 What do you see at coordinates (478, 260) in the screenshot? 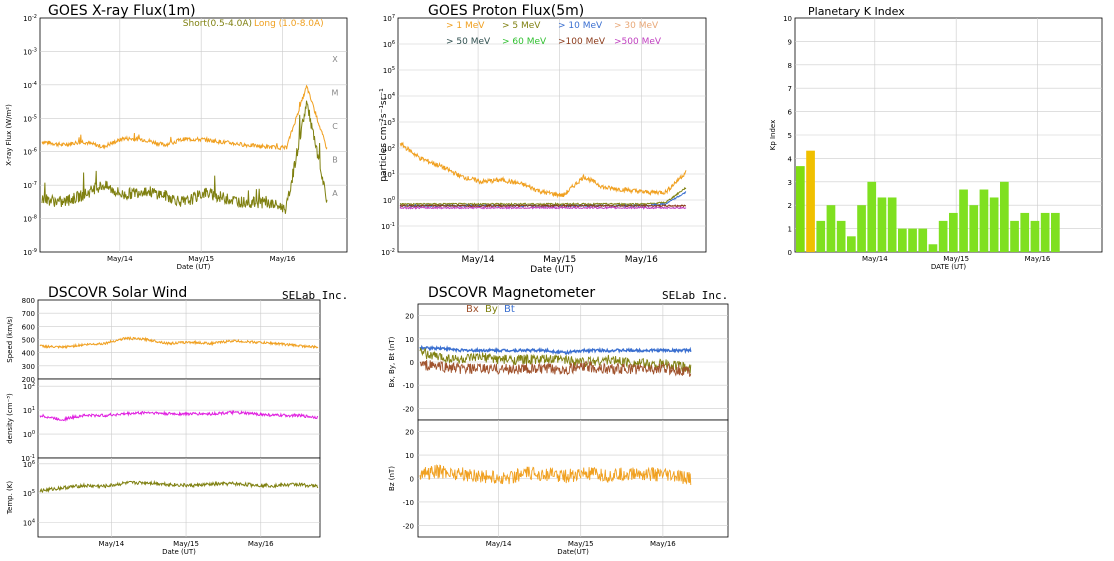
I see `proton-xtick-label: May/14` at bounding box center [478, 260].